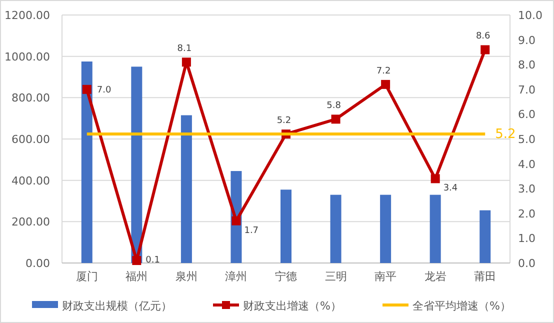 The image size is (554, 323). What do you see at coordinates (292, 306) in the screenshot?
I see `legend-label: 财政支出增速（%）` at bounding box center [292, 306].